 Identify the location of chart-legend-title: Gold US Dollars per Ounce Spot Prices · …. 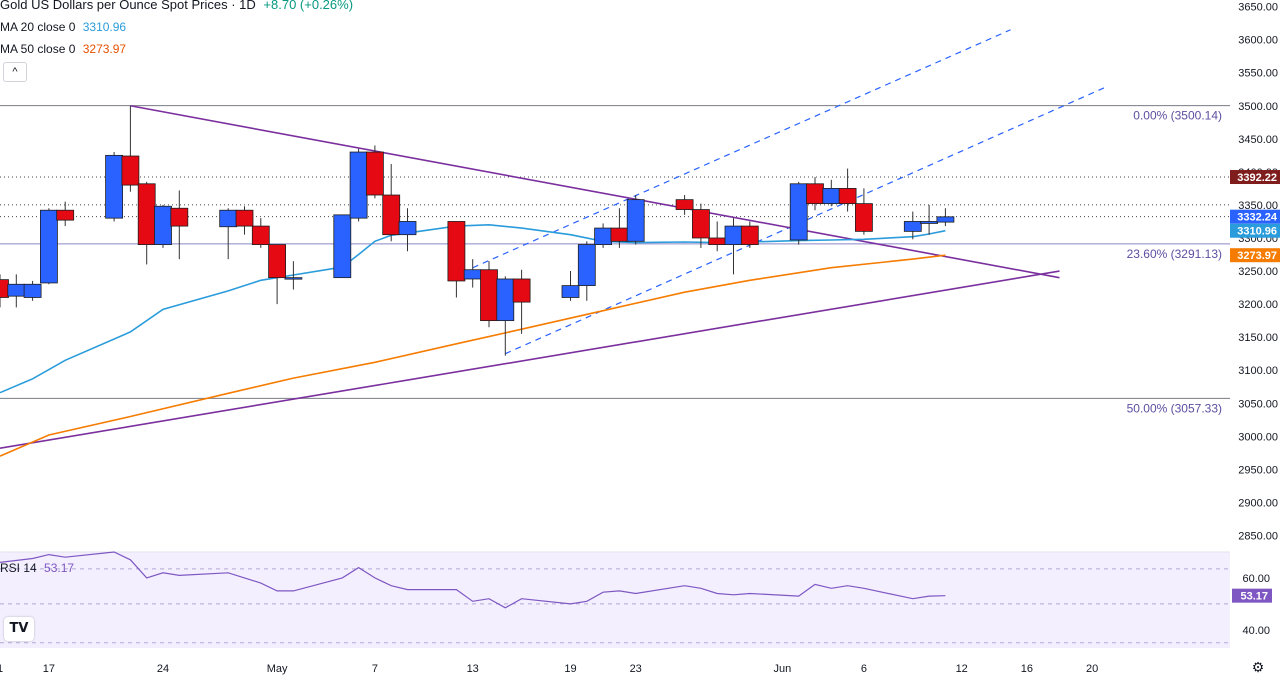
(176, 6).